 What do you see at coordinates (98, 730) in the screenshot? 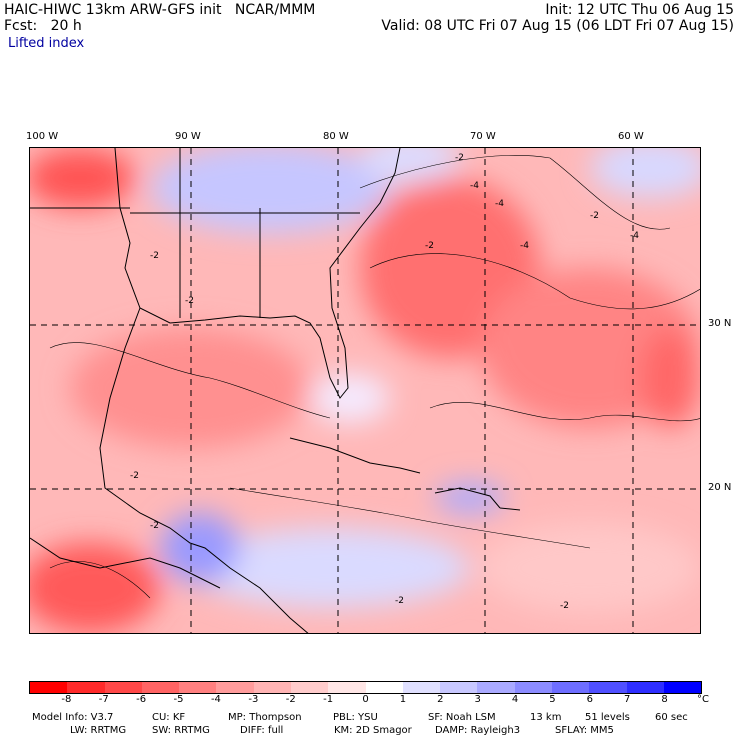
I see `footer-lw: LW: RRTMG` at bounding box center [98, 730].